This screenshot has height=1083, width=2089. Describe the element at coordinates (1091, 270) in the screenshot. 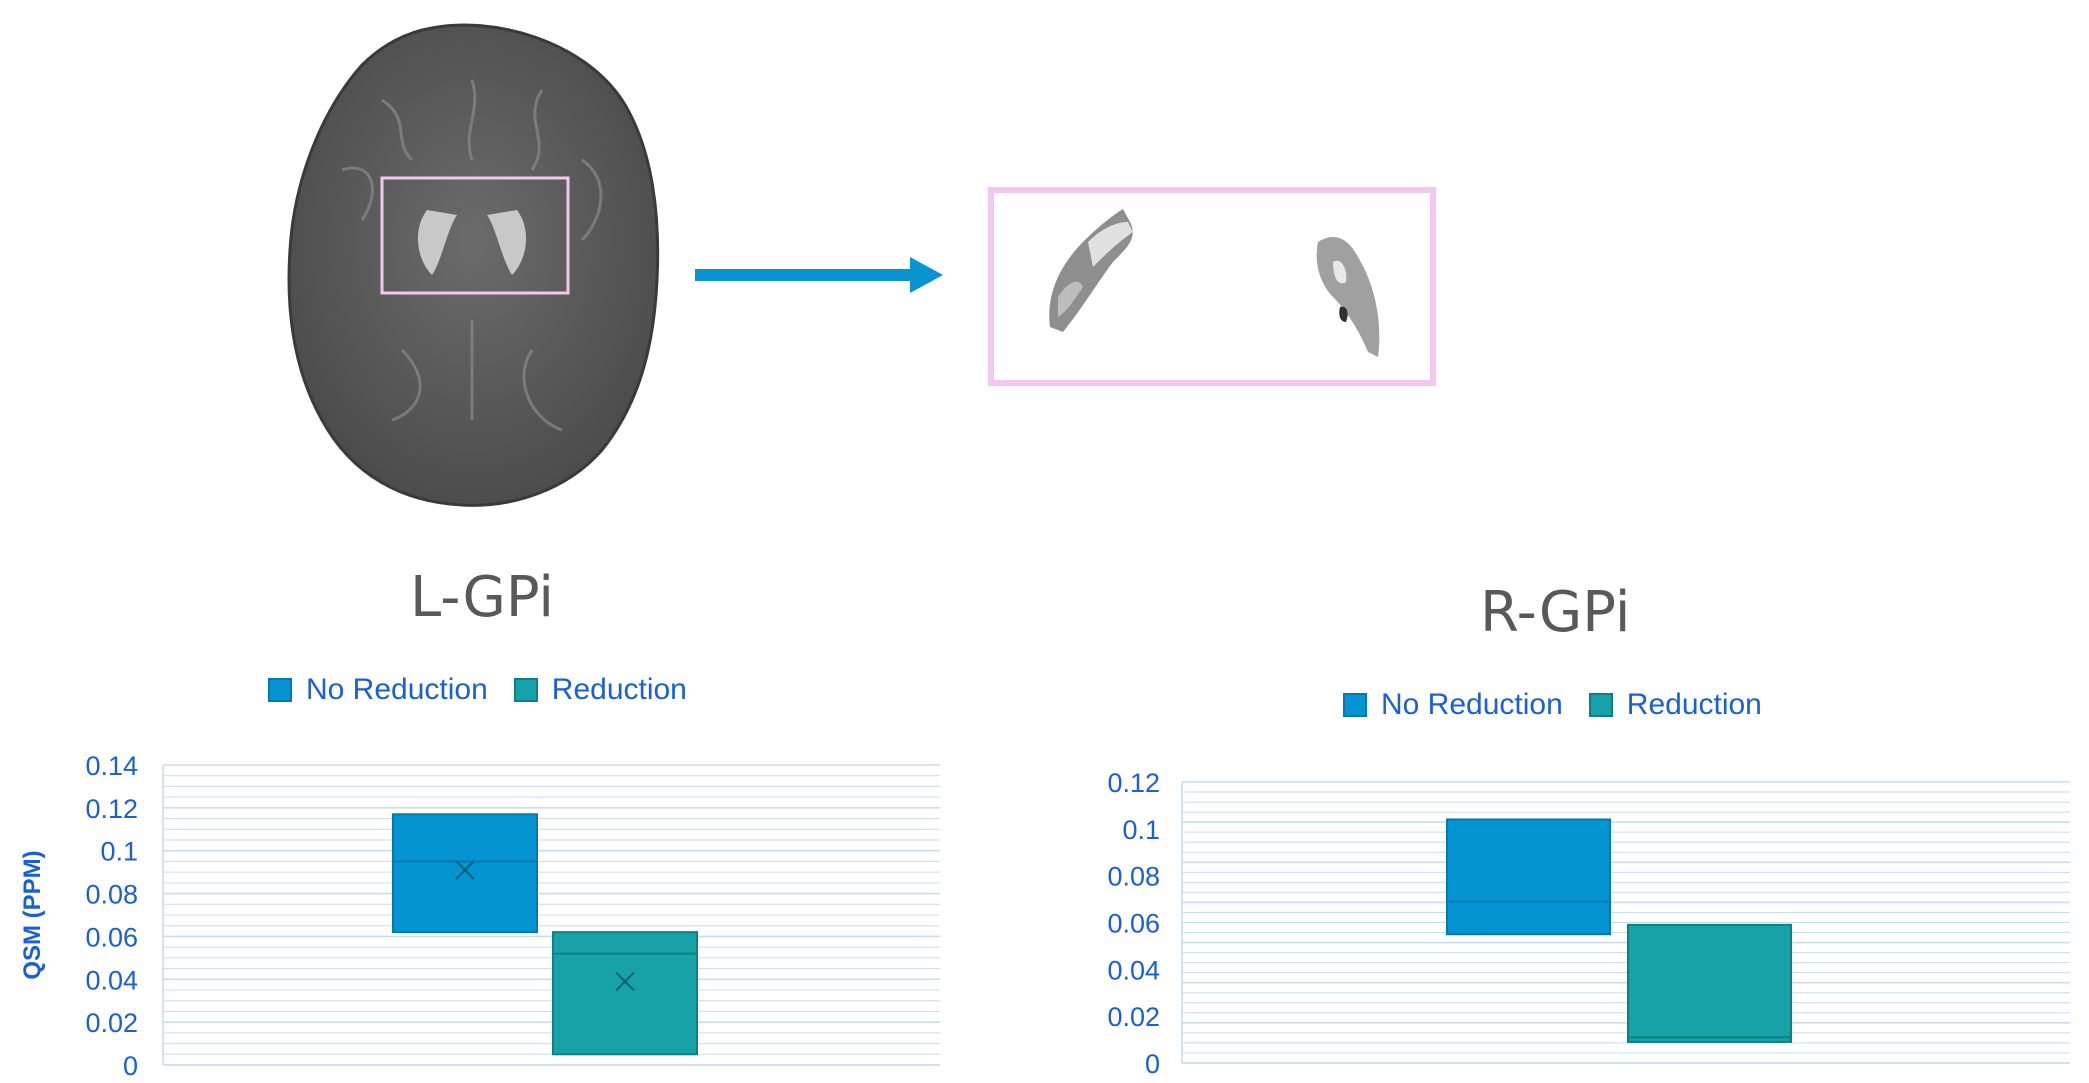

I see `left-gpi-segment` at that location.